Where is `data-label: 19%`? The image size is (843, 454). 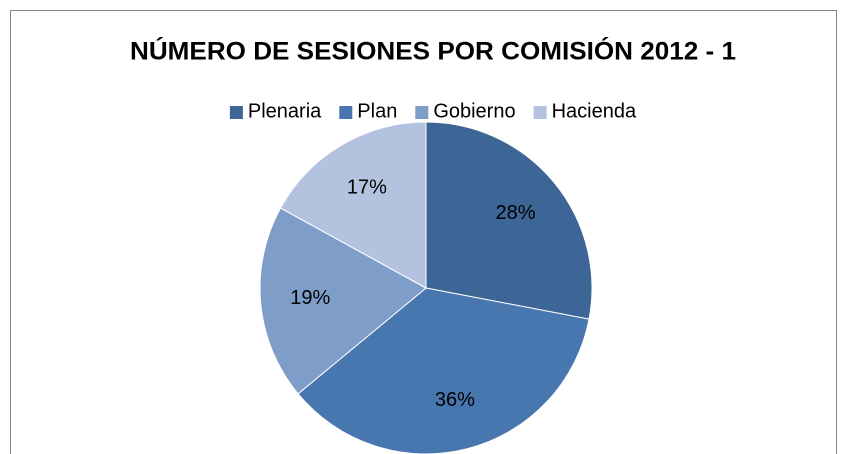 data-label: 19% is located at coordinates (310, 298).